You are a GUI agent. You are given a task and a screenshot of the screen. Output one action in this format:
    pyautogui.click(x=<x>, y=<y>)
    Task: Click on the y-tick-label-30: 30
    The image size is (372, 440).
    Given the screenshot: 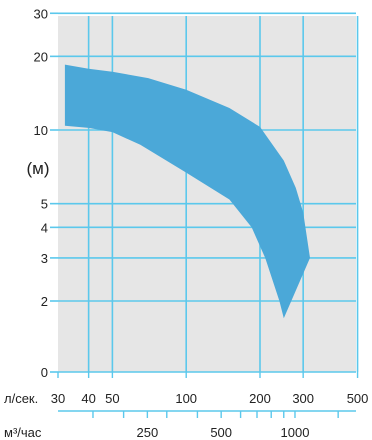 What is the action you would take?
    pyautogui.click(x=41, y=13)
    